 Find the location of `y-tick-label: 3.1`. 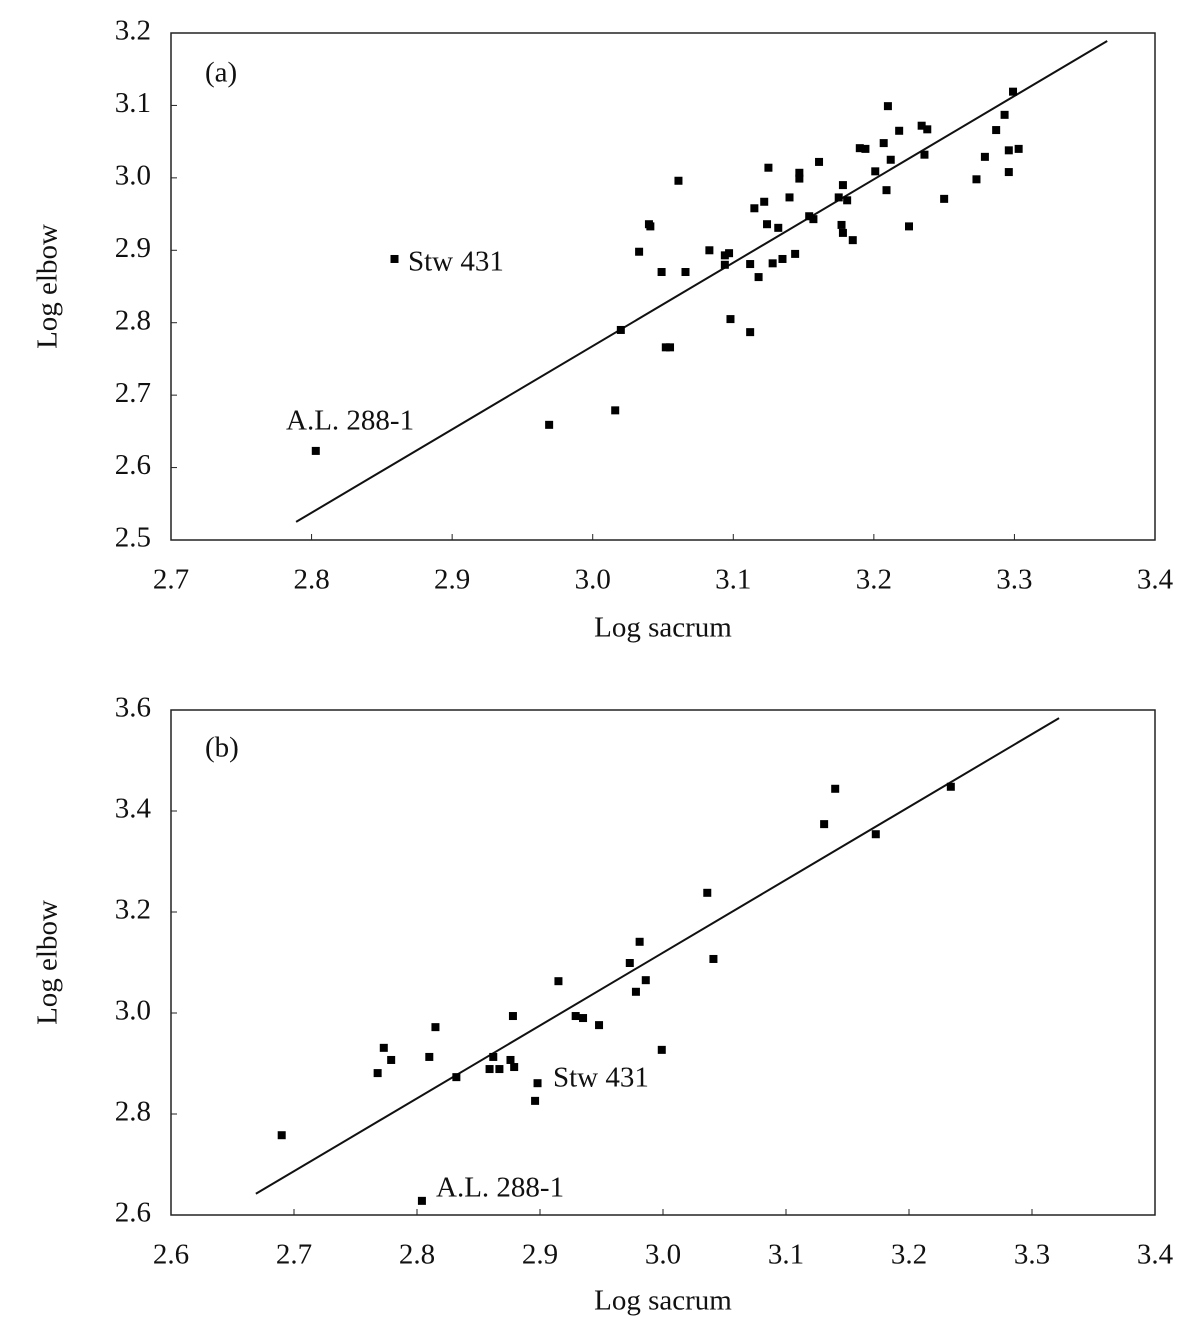

y-tick-label: 3.1 is located at coordinates (133, 103).